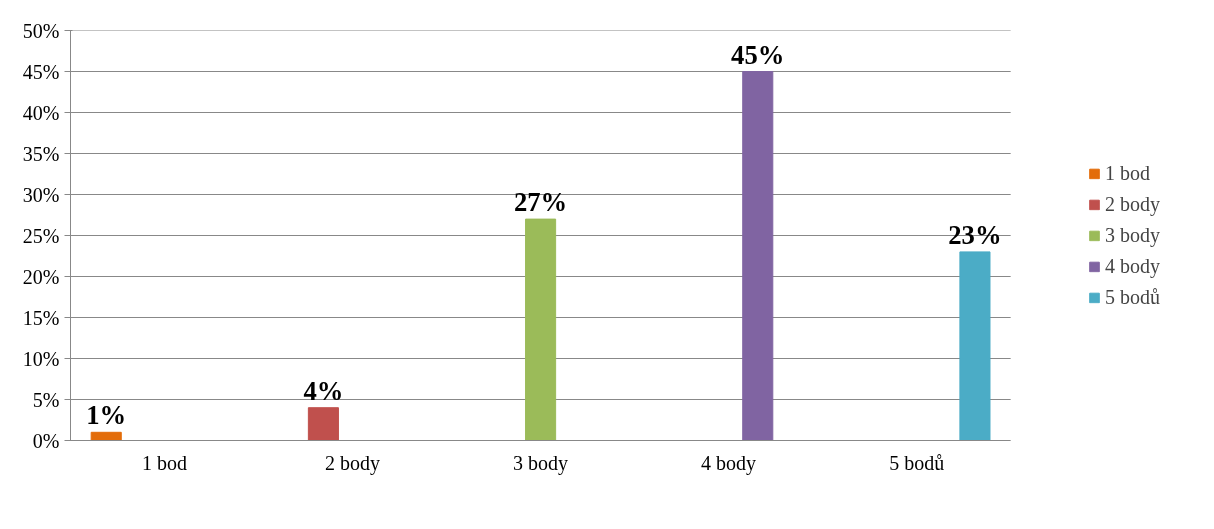  Describe the element at coordinates (41, 358) in the screenshot. I see `y-tick-label: 10%` at that location.